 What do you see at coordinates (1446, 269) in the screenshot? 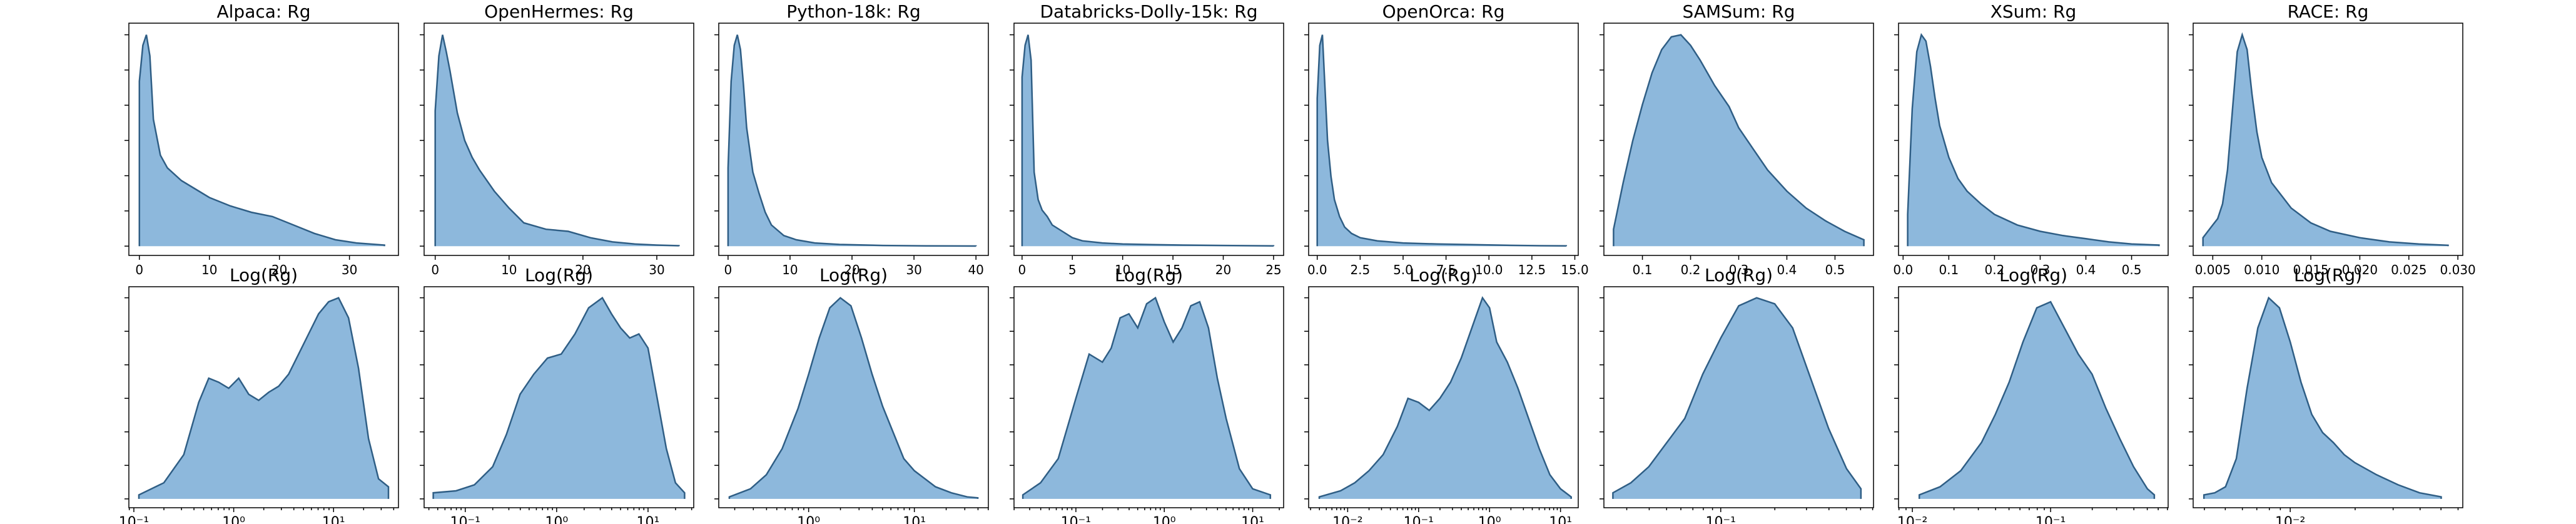
I see `x-tick-label: 7.5` at bounding box center [1446, 269].